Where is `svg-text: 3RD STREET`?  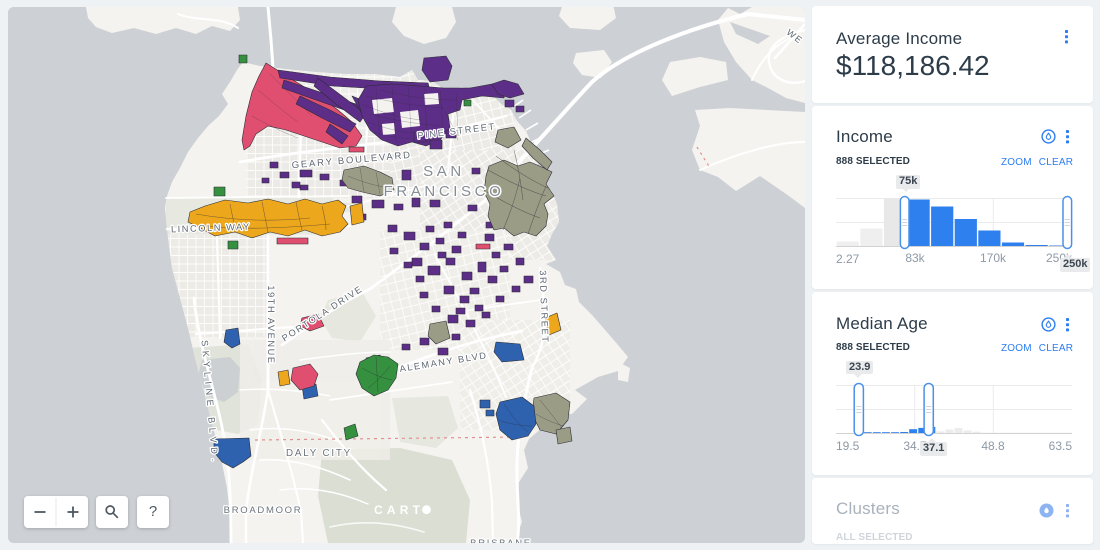 svg-text: 3RD STREET is located at coordinates (544, 306).